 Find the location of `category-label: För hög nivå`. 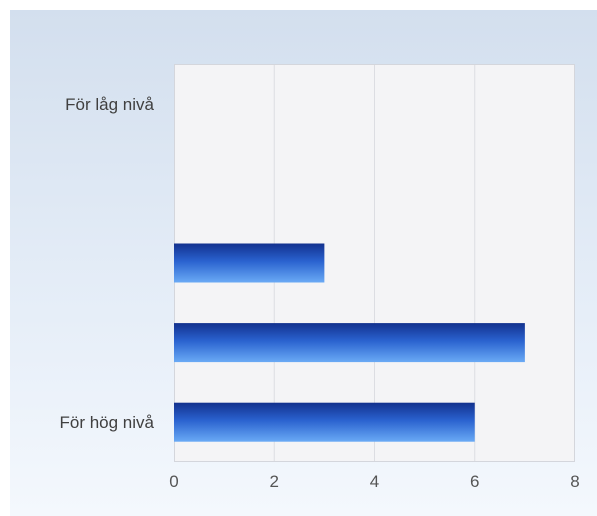

category-label: För hög nivå is located at coordinates (107, 422).